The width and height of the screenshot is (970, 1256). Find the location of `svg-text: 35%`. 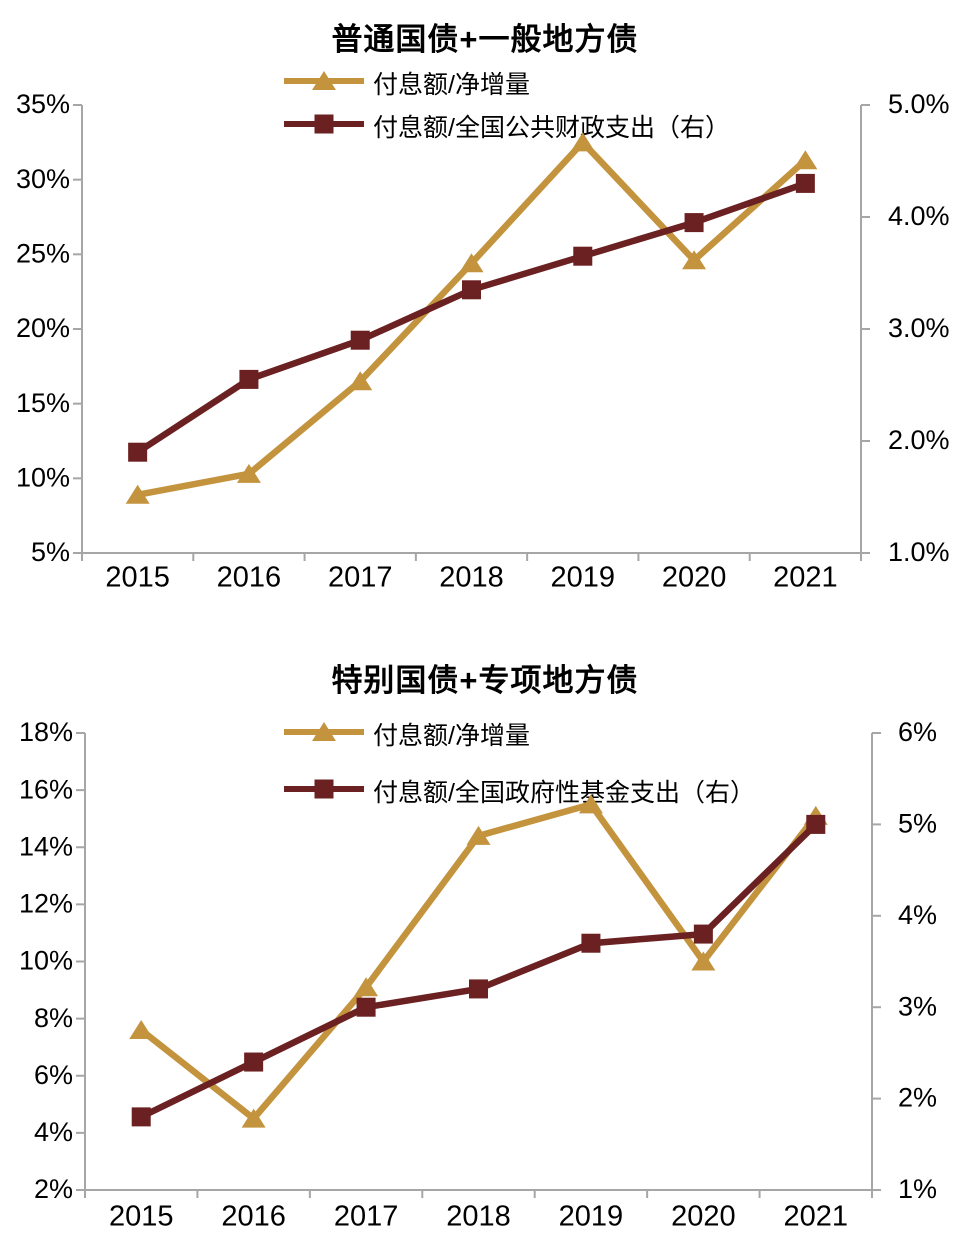

svg-text: 35% is located at coordinates (43, 104).